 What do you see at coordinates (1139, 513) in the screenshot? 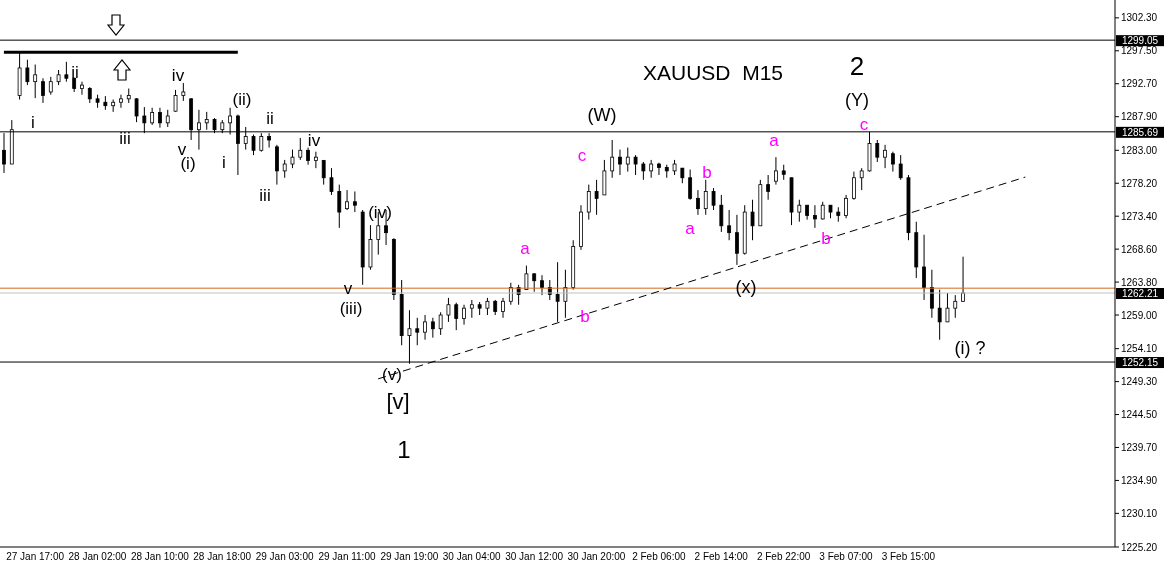
I see `y-tick-label: 1230.10` at bounding box center [1139, 513].